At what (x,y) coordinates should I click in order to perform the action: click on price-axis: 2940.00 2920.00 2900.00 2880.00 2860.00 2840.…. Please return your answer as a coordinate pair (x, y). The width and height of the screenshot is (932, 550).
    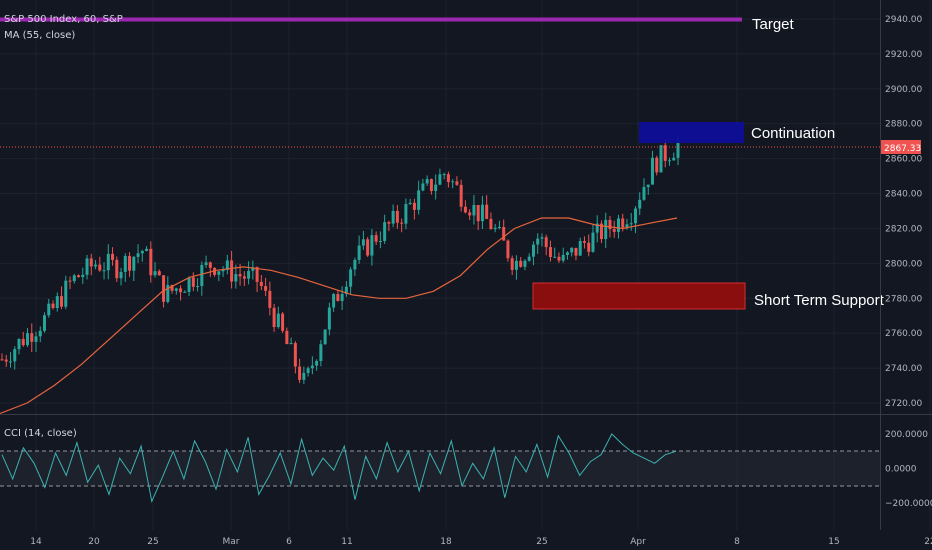
    Looking at the image, I should click on (903, 212).